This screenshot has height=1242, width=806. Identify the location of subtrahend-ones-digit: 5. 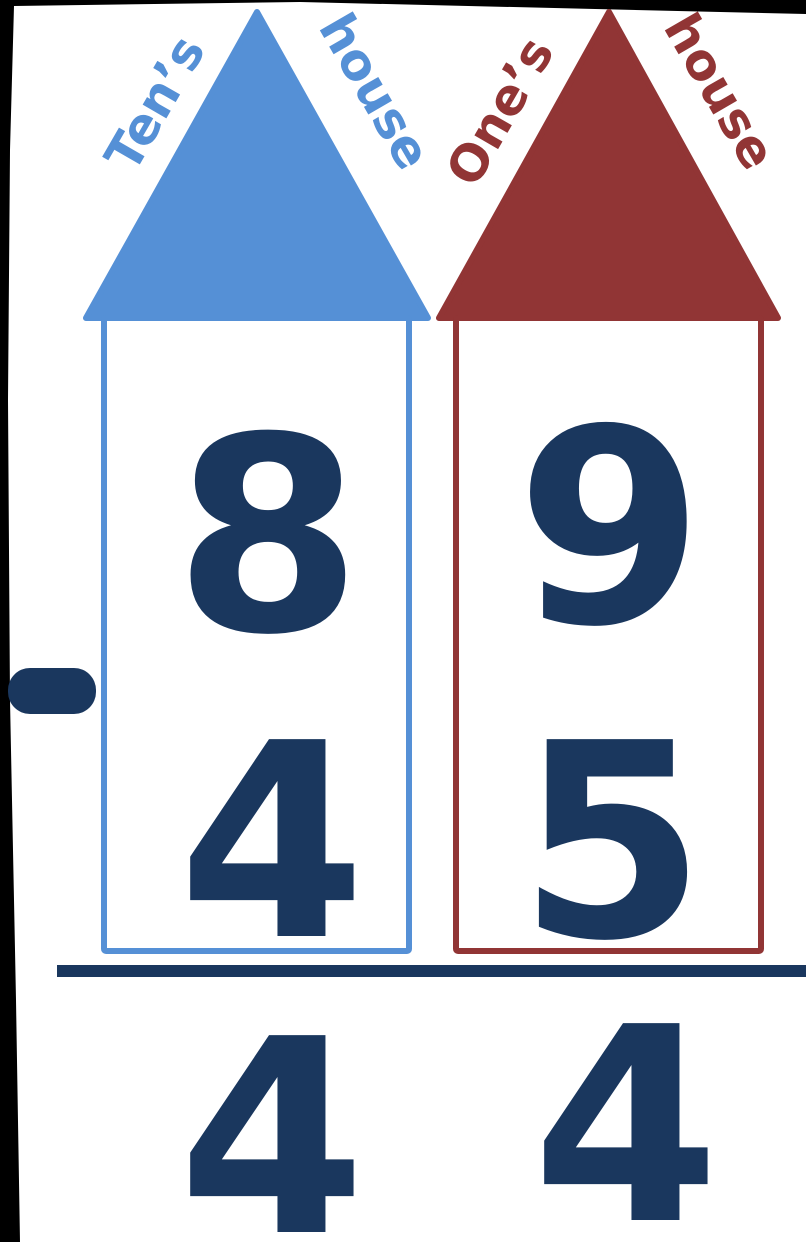
(612, 842).